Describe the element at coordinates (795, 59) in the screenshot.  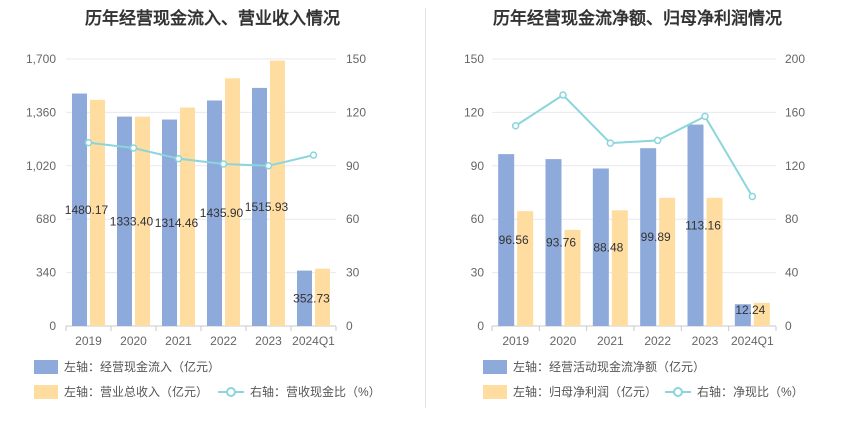
I see `y-right-tick-label: 200` at that location.